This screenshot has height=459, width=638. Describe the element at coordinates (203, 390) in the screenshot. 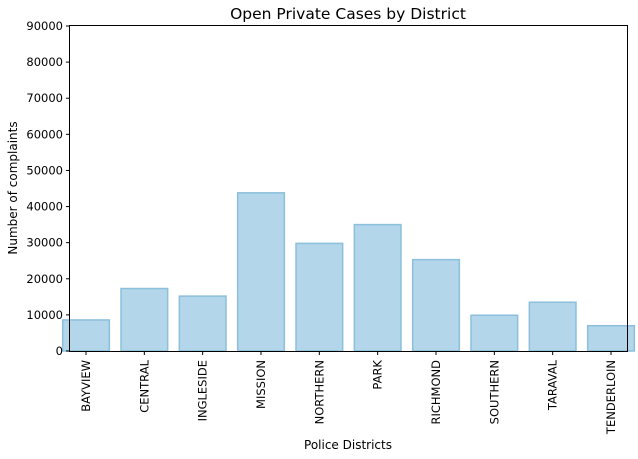

I see `x-tick-label-ingleside: INGLESIDE` at that location.